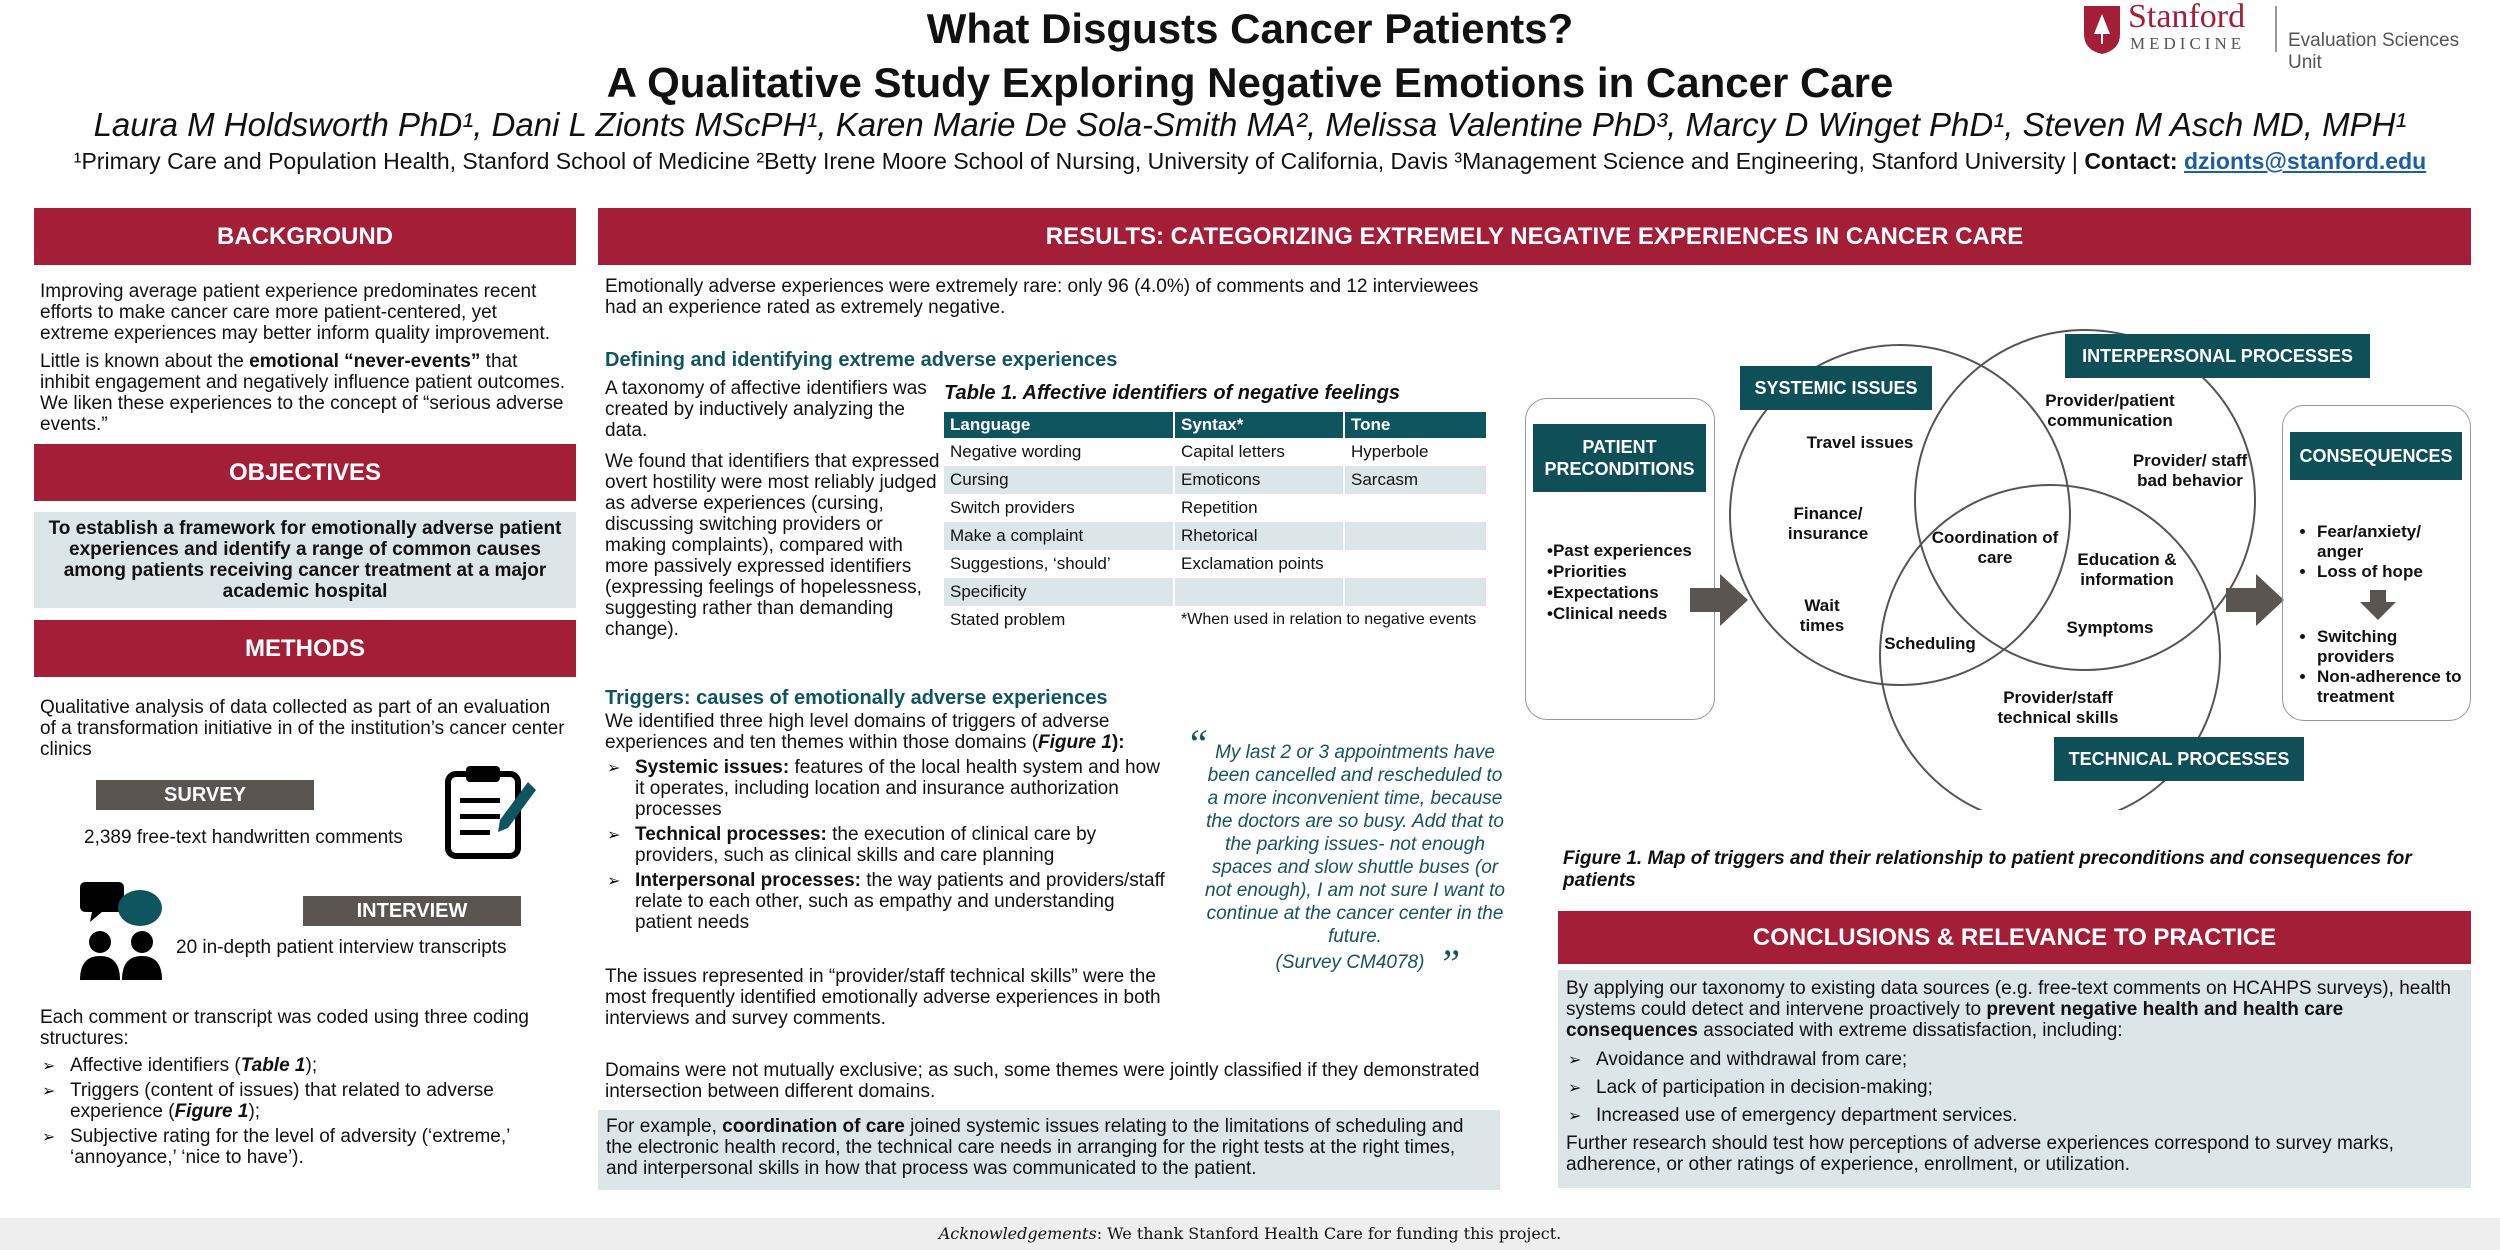 The width and height of the screenshot is (2500, 1250). Describe the element at coordinates (2391, 572) in the screenshot. I see `list-item: Loss of hope` at that location.